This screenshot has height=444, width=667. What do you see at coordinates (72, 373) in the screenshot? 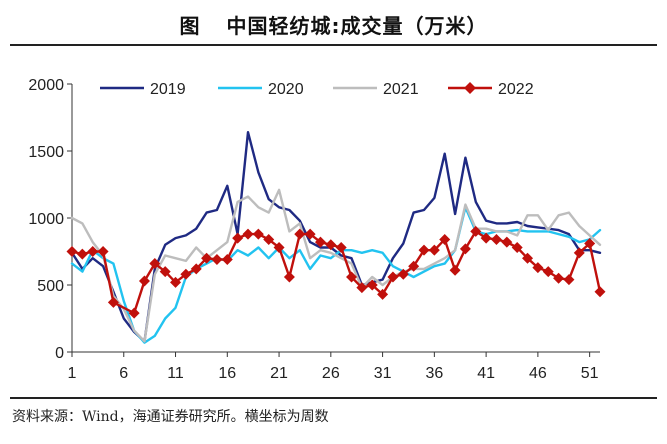
I see `x-tick-label: 1` at bounding box center [72, 373].